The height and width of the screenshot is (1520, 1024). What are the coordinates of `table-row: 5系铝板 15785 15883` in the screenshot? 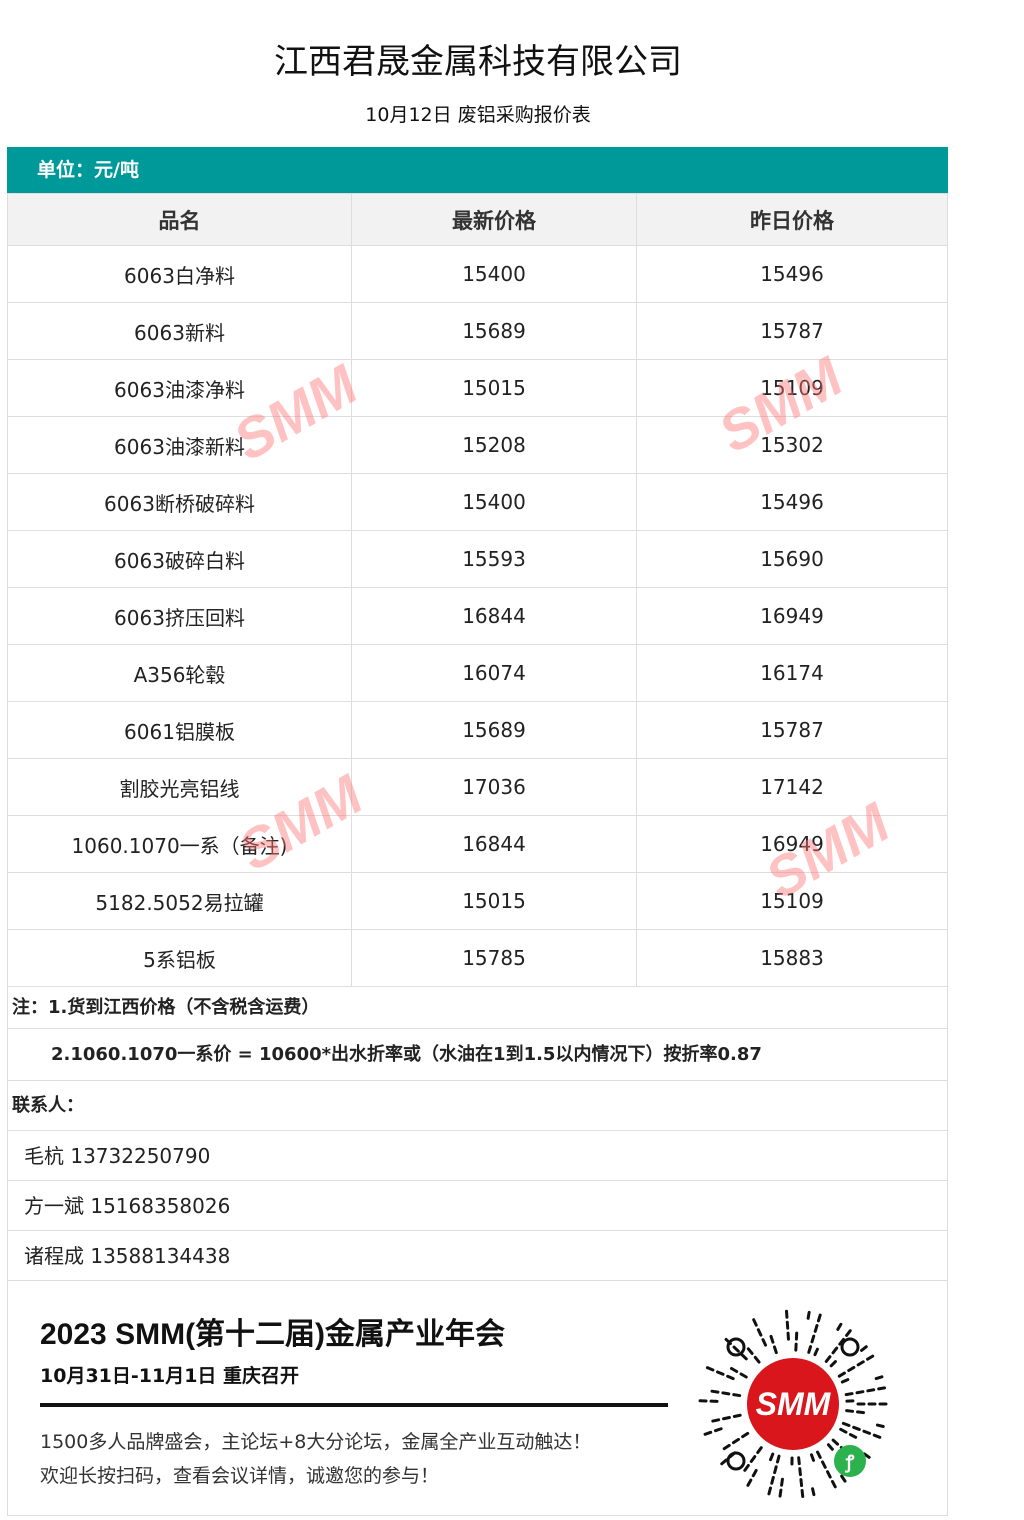 It's located at (477, 958).